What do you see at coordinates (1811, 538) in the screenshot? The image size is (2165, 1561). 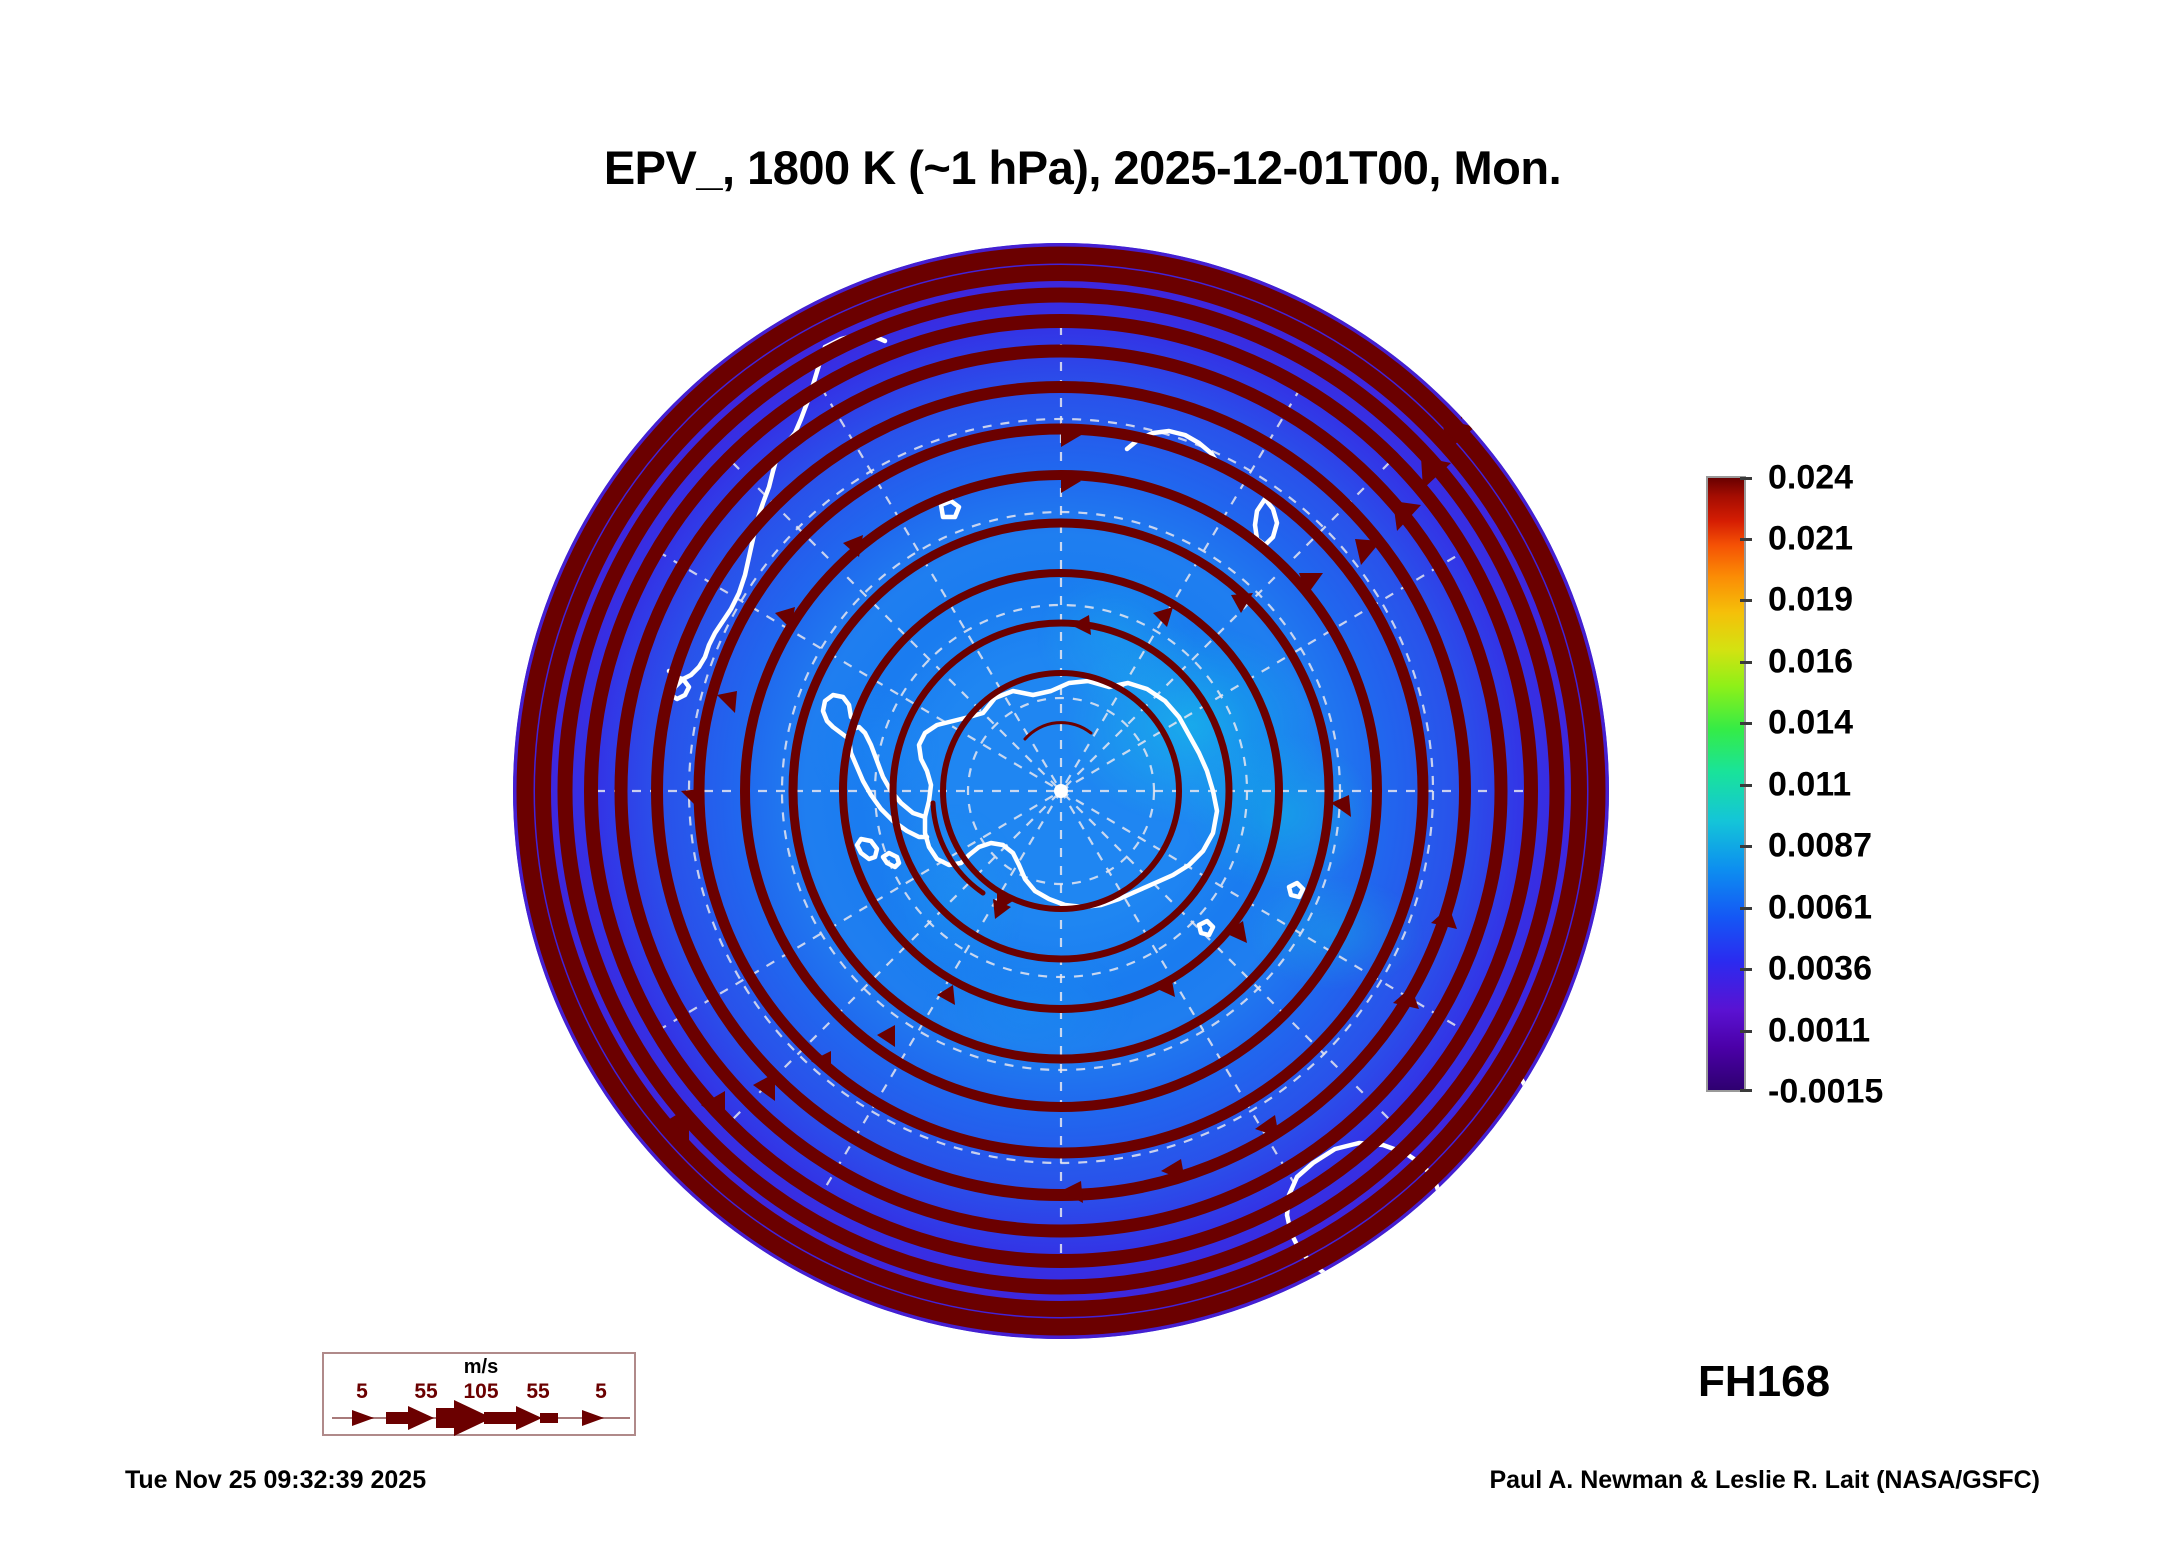 I see `colorbar-label: 0.021` at bounding box center [1811, 538].